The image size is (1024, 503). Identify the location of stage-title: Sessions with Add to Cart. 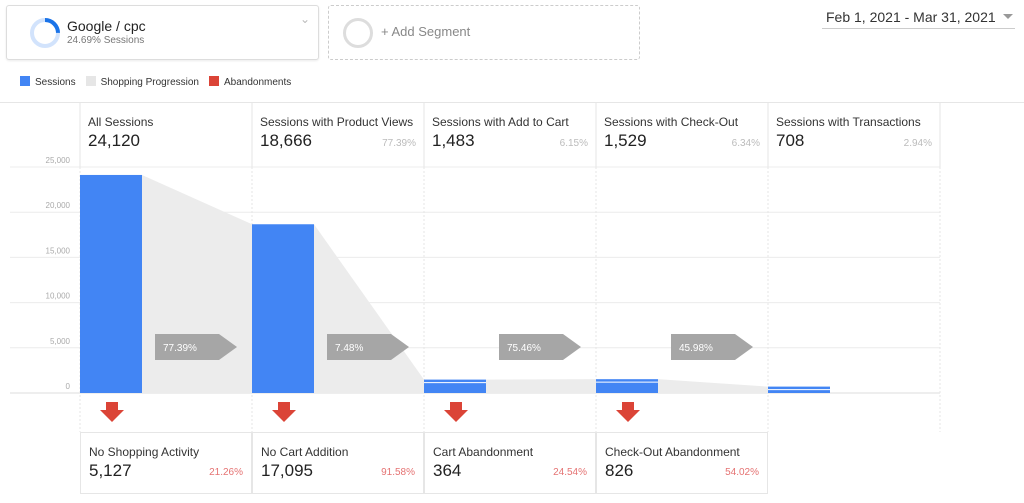
(500, 122).